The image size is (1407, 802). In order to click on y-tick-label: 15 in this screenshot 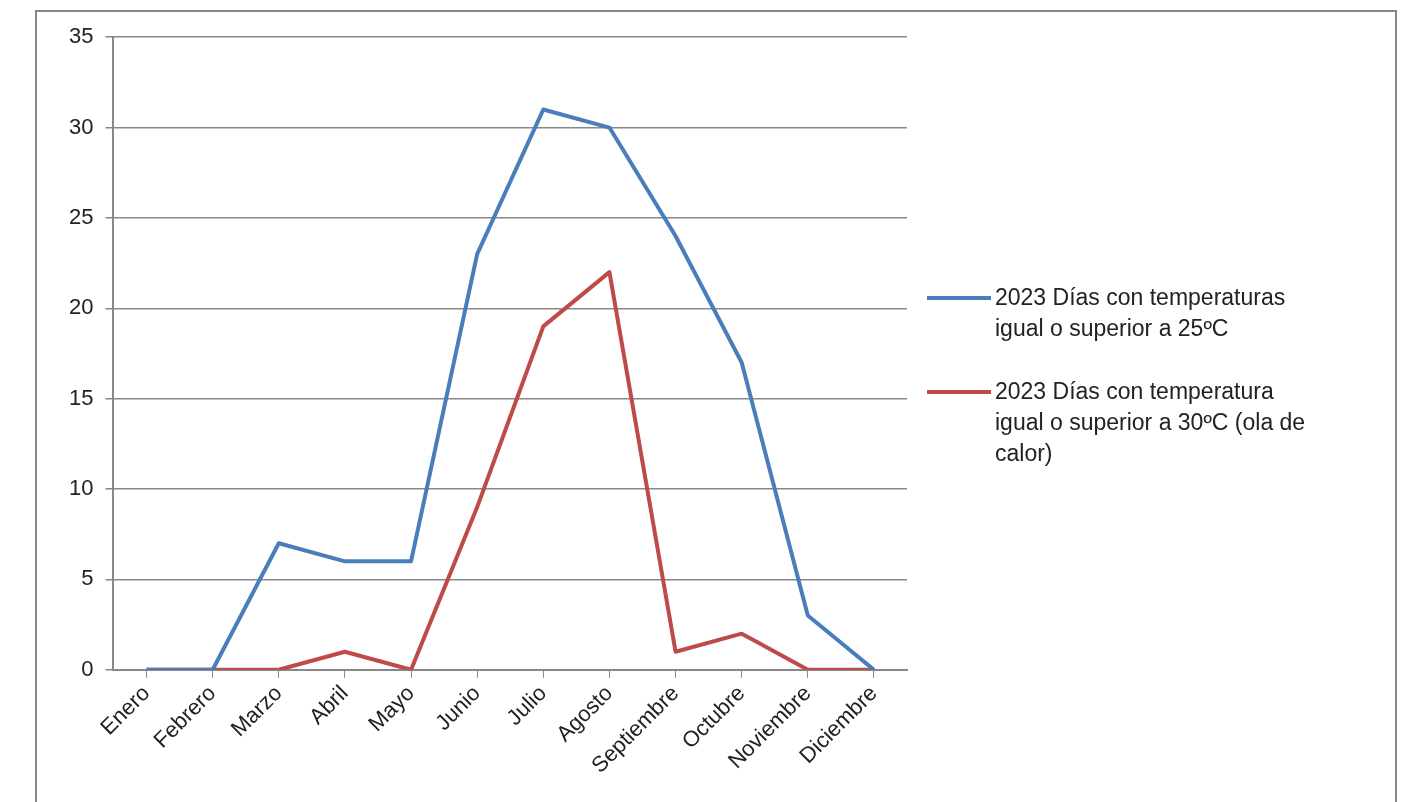, I will do `click(81, 397)`.